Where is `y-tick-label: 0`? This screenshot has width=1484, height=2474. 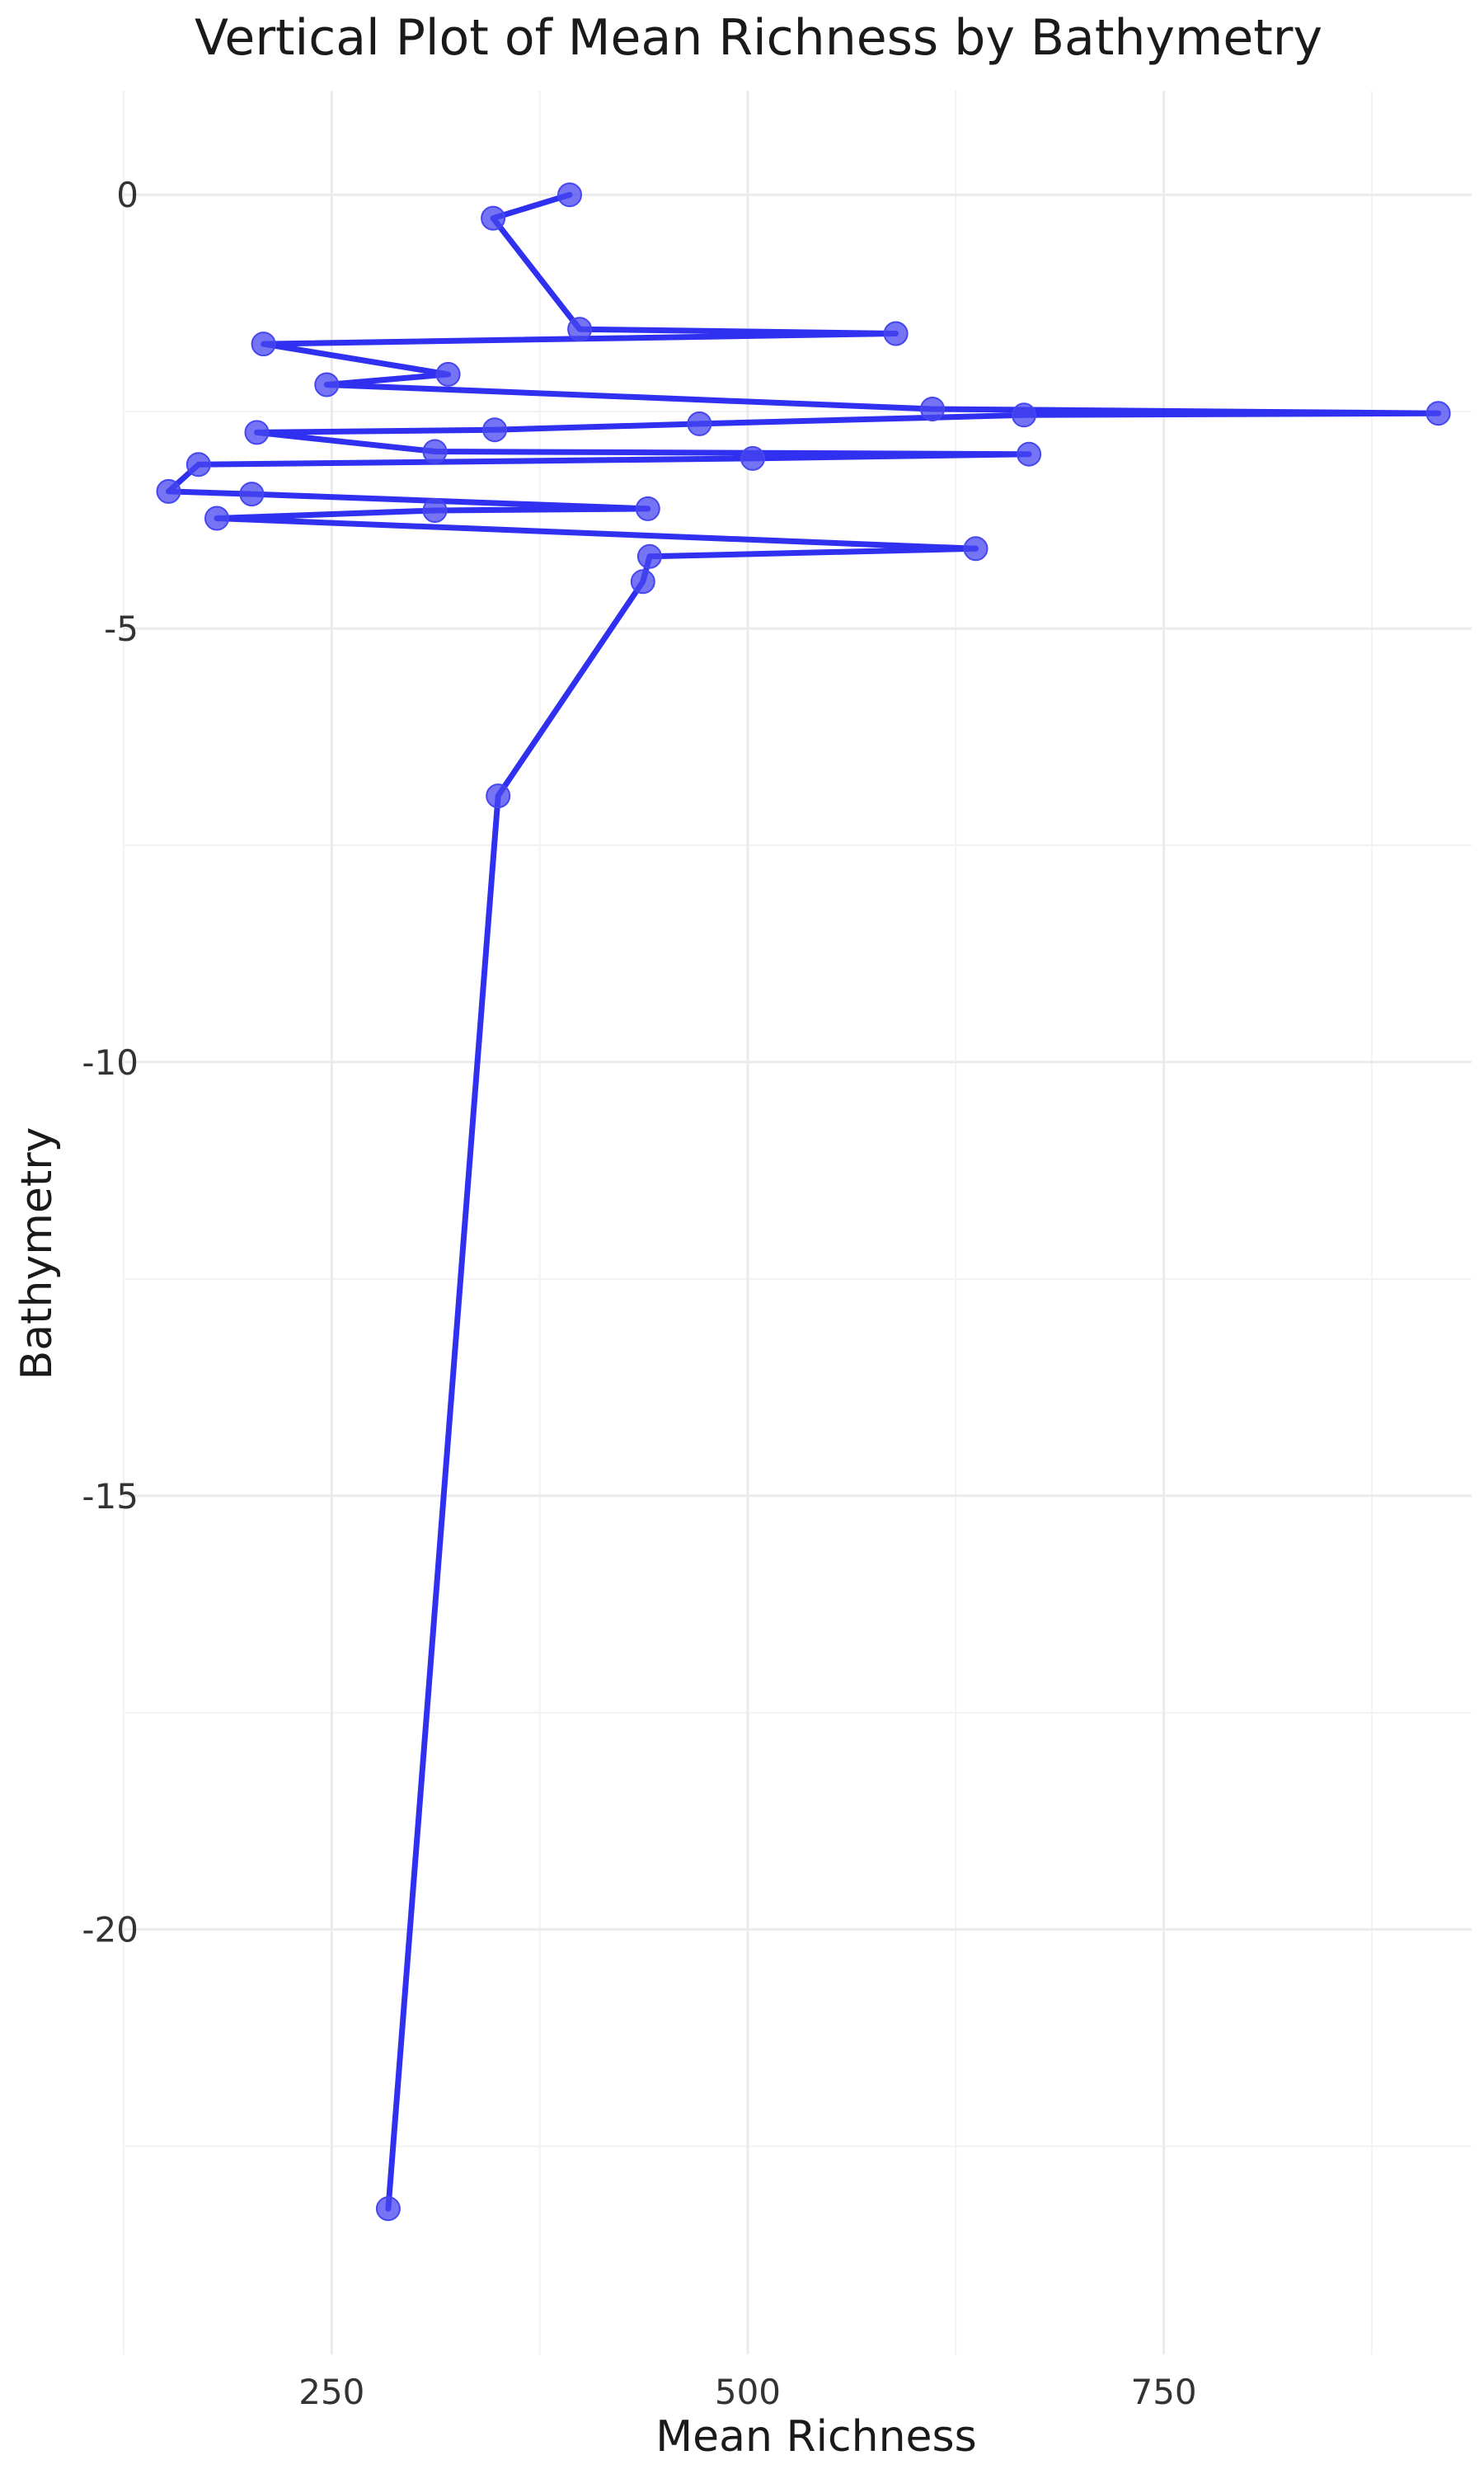
y-tick-label: 0 is located at coordinates (128, 195).